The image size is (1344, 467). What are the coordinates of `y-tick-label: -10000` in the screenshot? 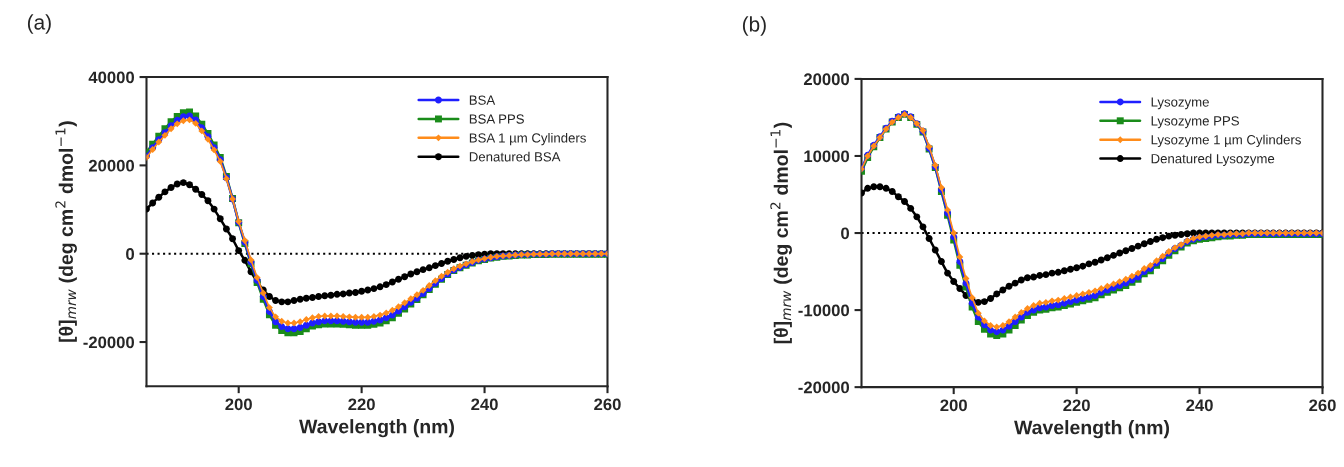 It's located at (824, 310).